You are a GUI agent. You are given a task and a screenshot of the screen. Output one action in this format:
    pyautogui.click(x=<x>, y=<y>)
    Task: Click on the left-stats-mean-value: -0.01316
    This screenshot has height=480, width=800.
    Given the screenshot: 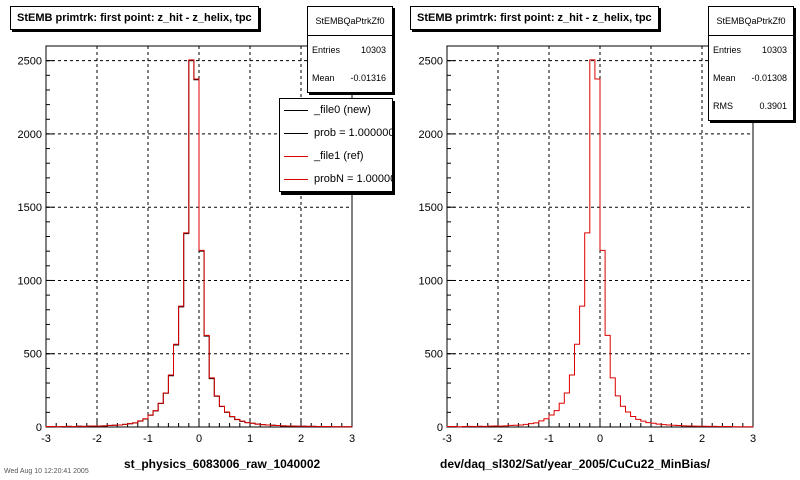 What is the action you would take?
    pyautogui.click(x=368, y=78)
    